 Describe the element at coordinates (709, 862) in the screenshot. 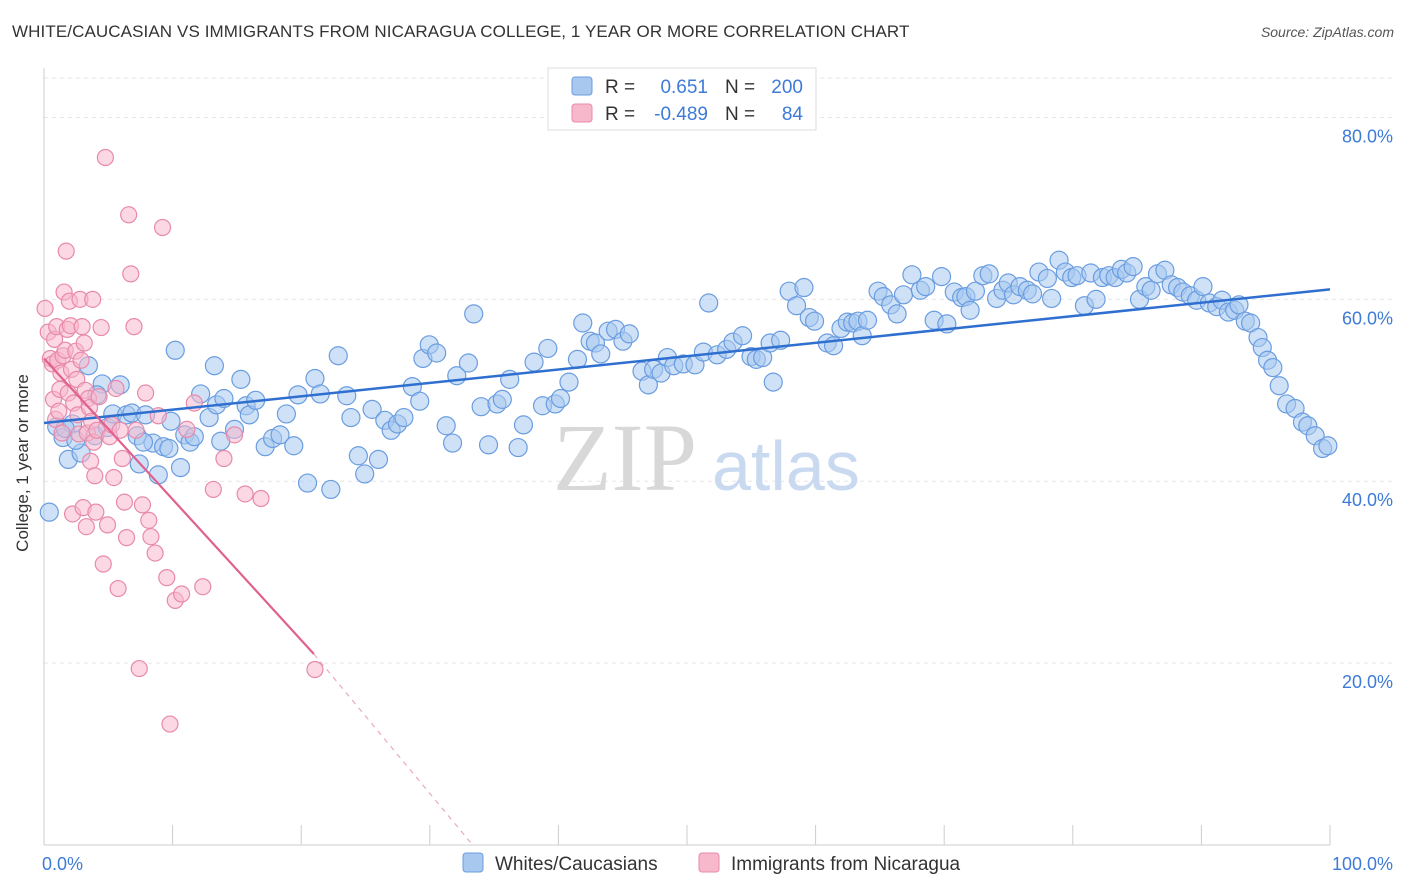

I see `bottom-legend-swatch-nicaragua` at that location.